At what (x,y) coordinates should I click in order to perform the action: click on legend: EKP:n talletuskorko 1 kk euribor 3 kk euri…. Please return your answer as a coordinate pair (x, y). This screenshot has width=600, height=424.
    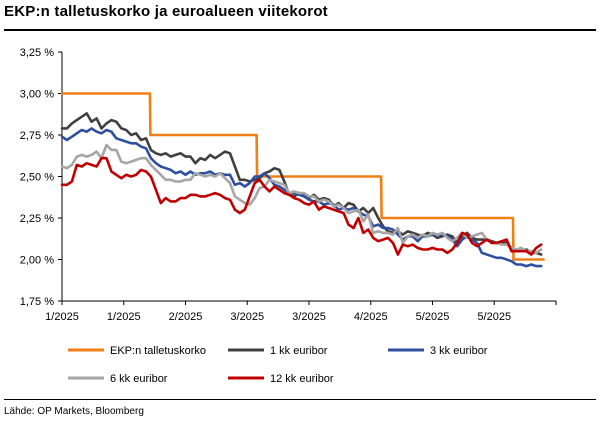
    Looking at the image, I should click on (278, 365).